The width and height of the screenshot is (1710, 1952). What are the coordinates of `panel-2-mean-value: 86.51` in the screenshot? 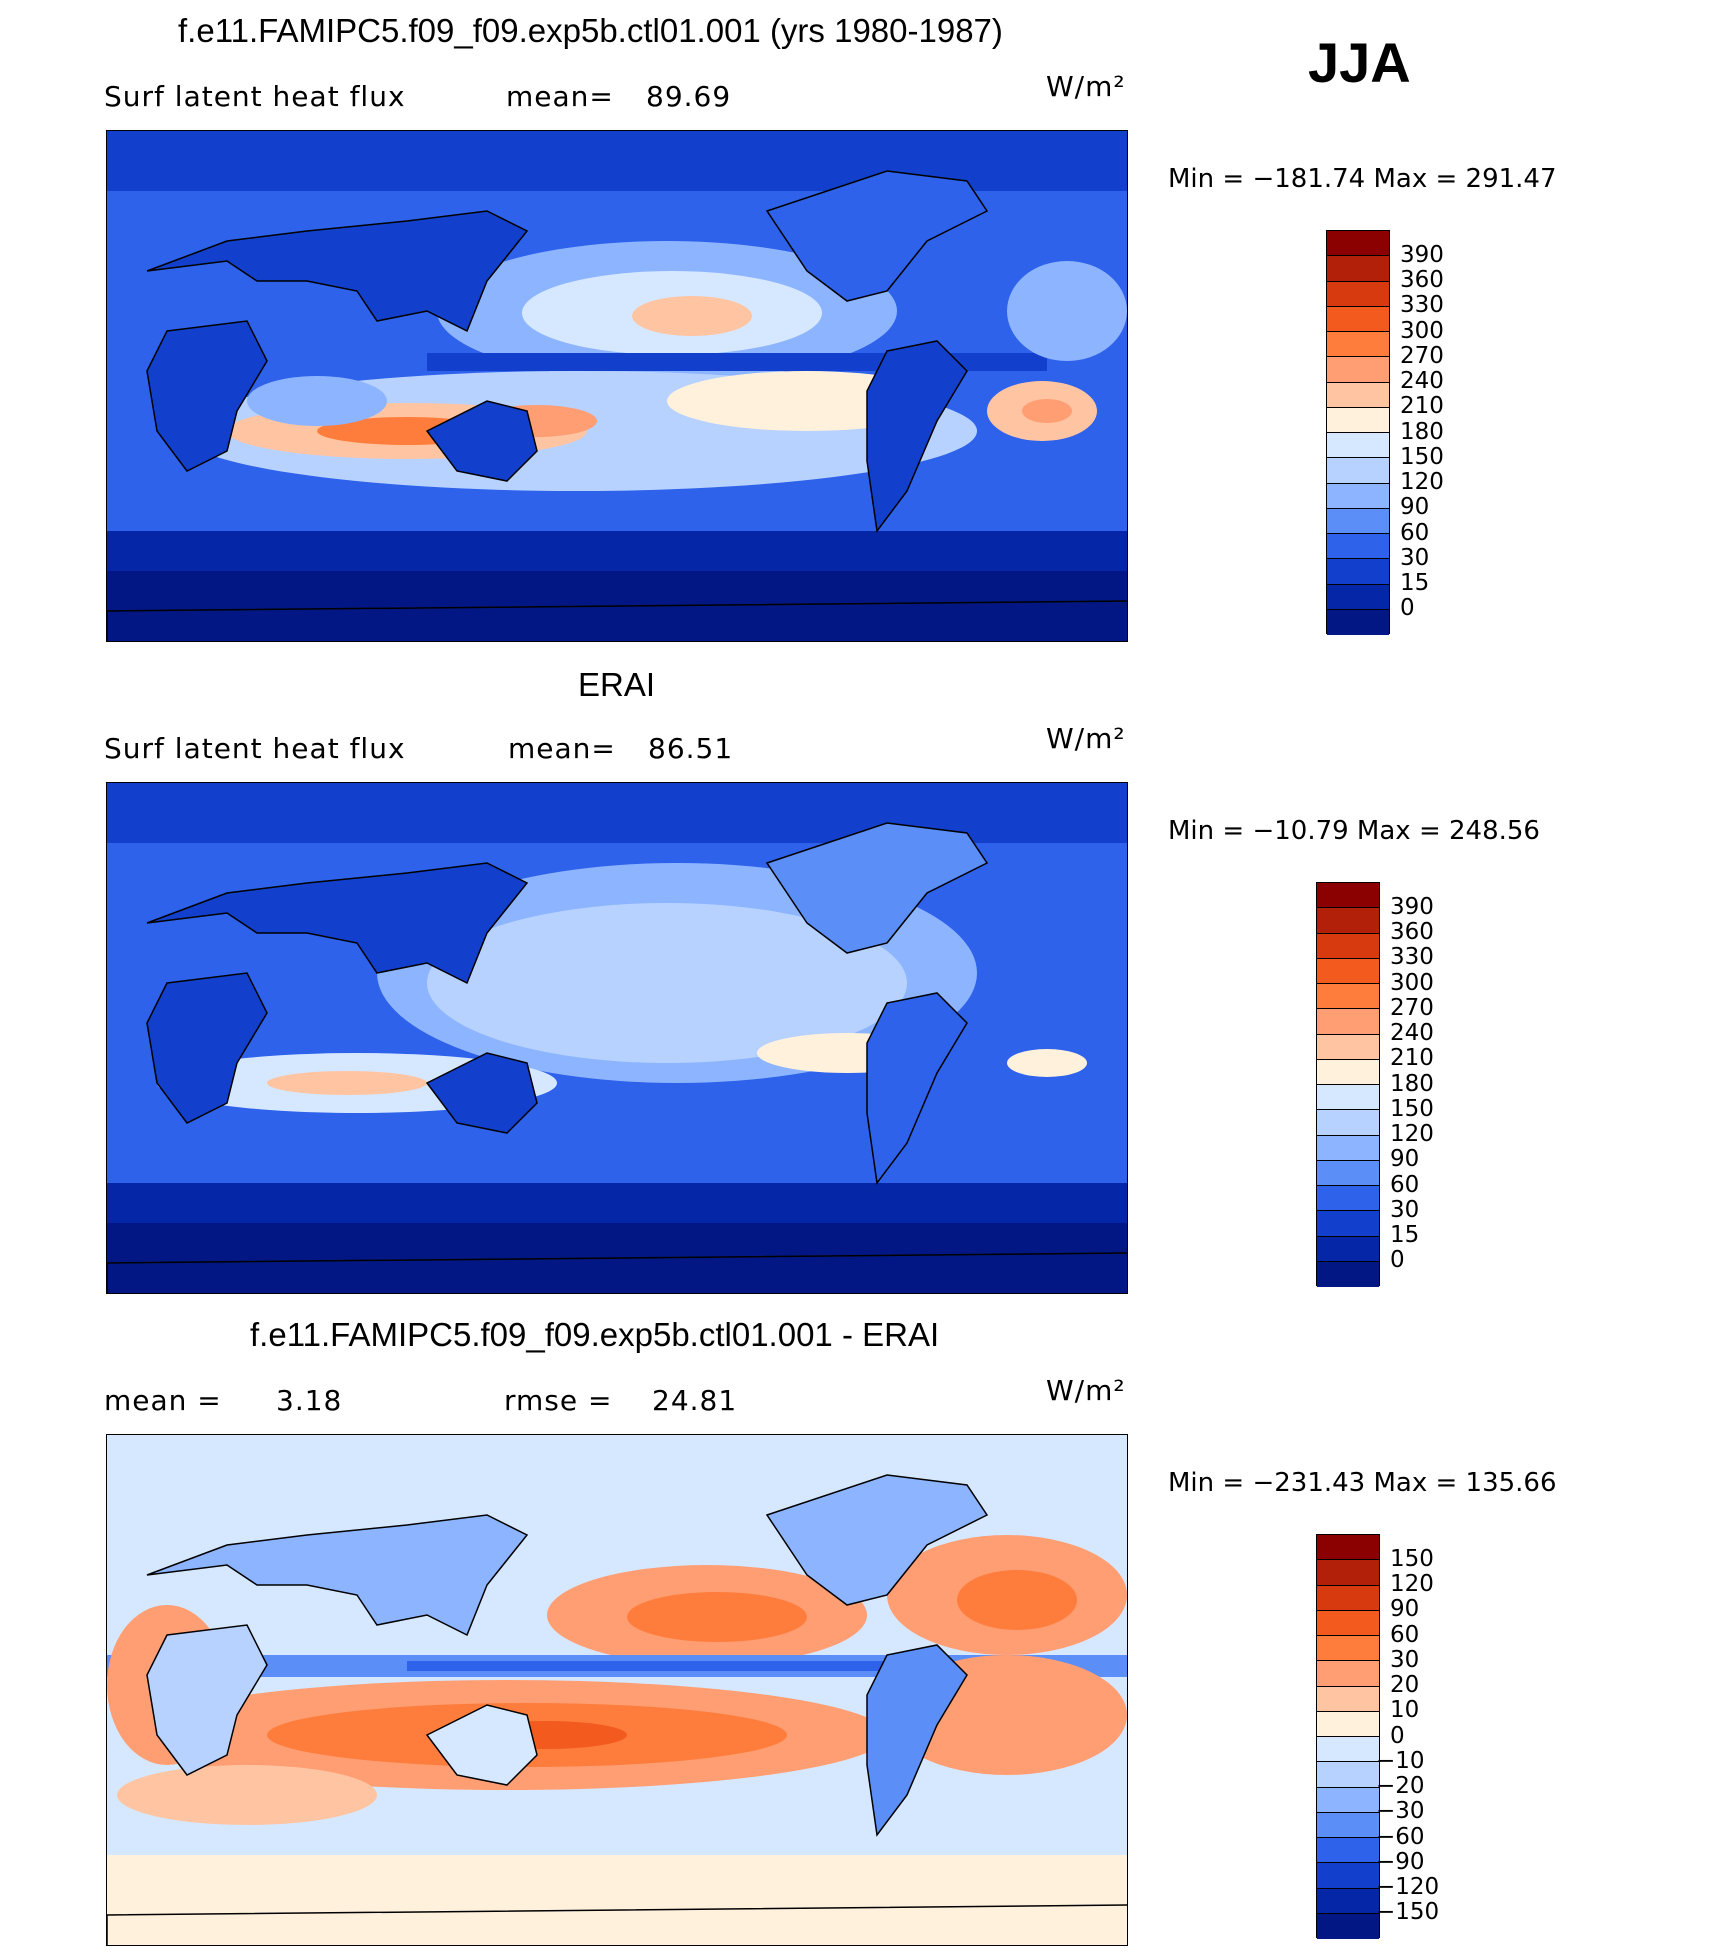 It's located at (691, 748).